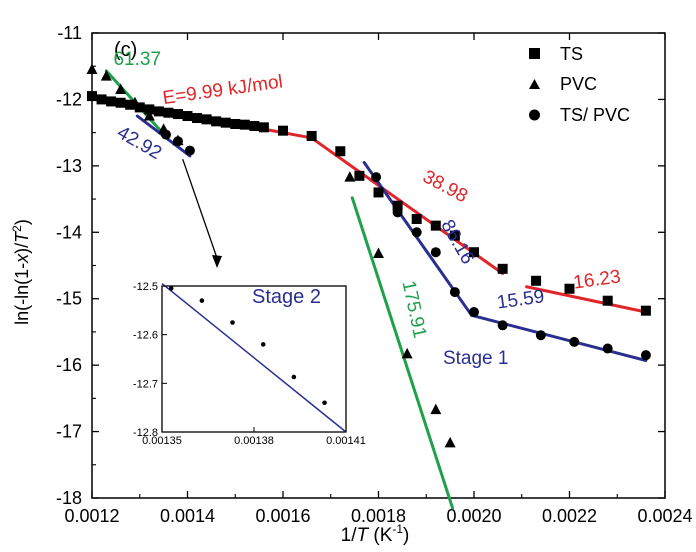 This screenshot has width=696, height=552. I want to click on inset-y-tick-label-2: -12.7, so click(145, 384).